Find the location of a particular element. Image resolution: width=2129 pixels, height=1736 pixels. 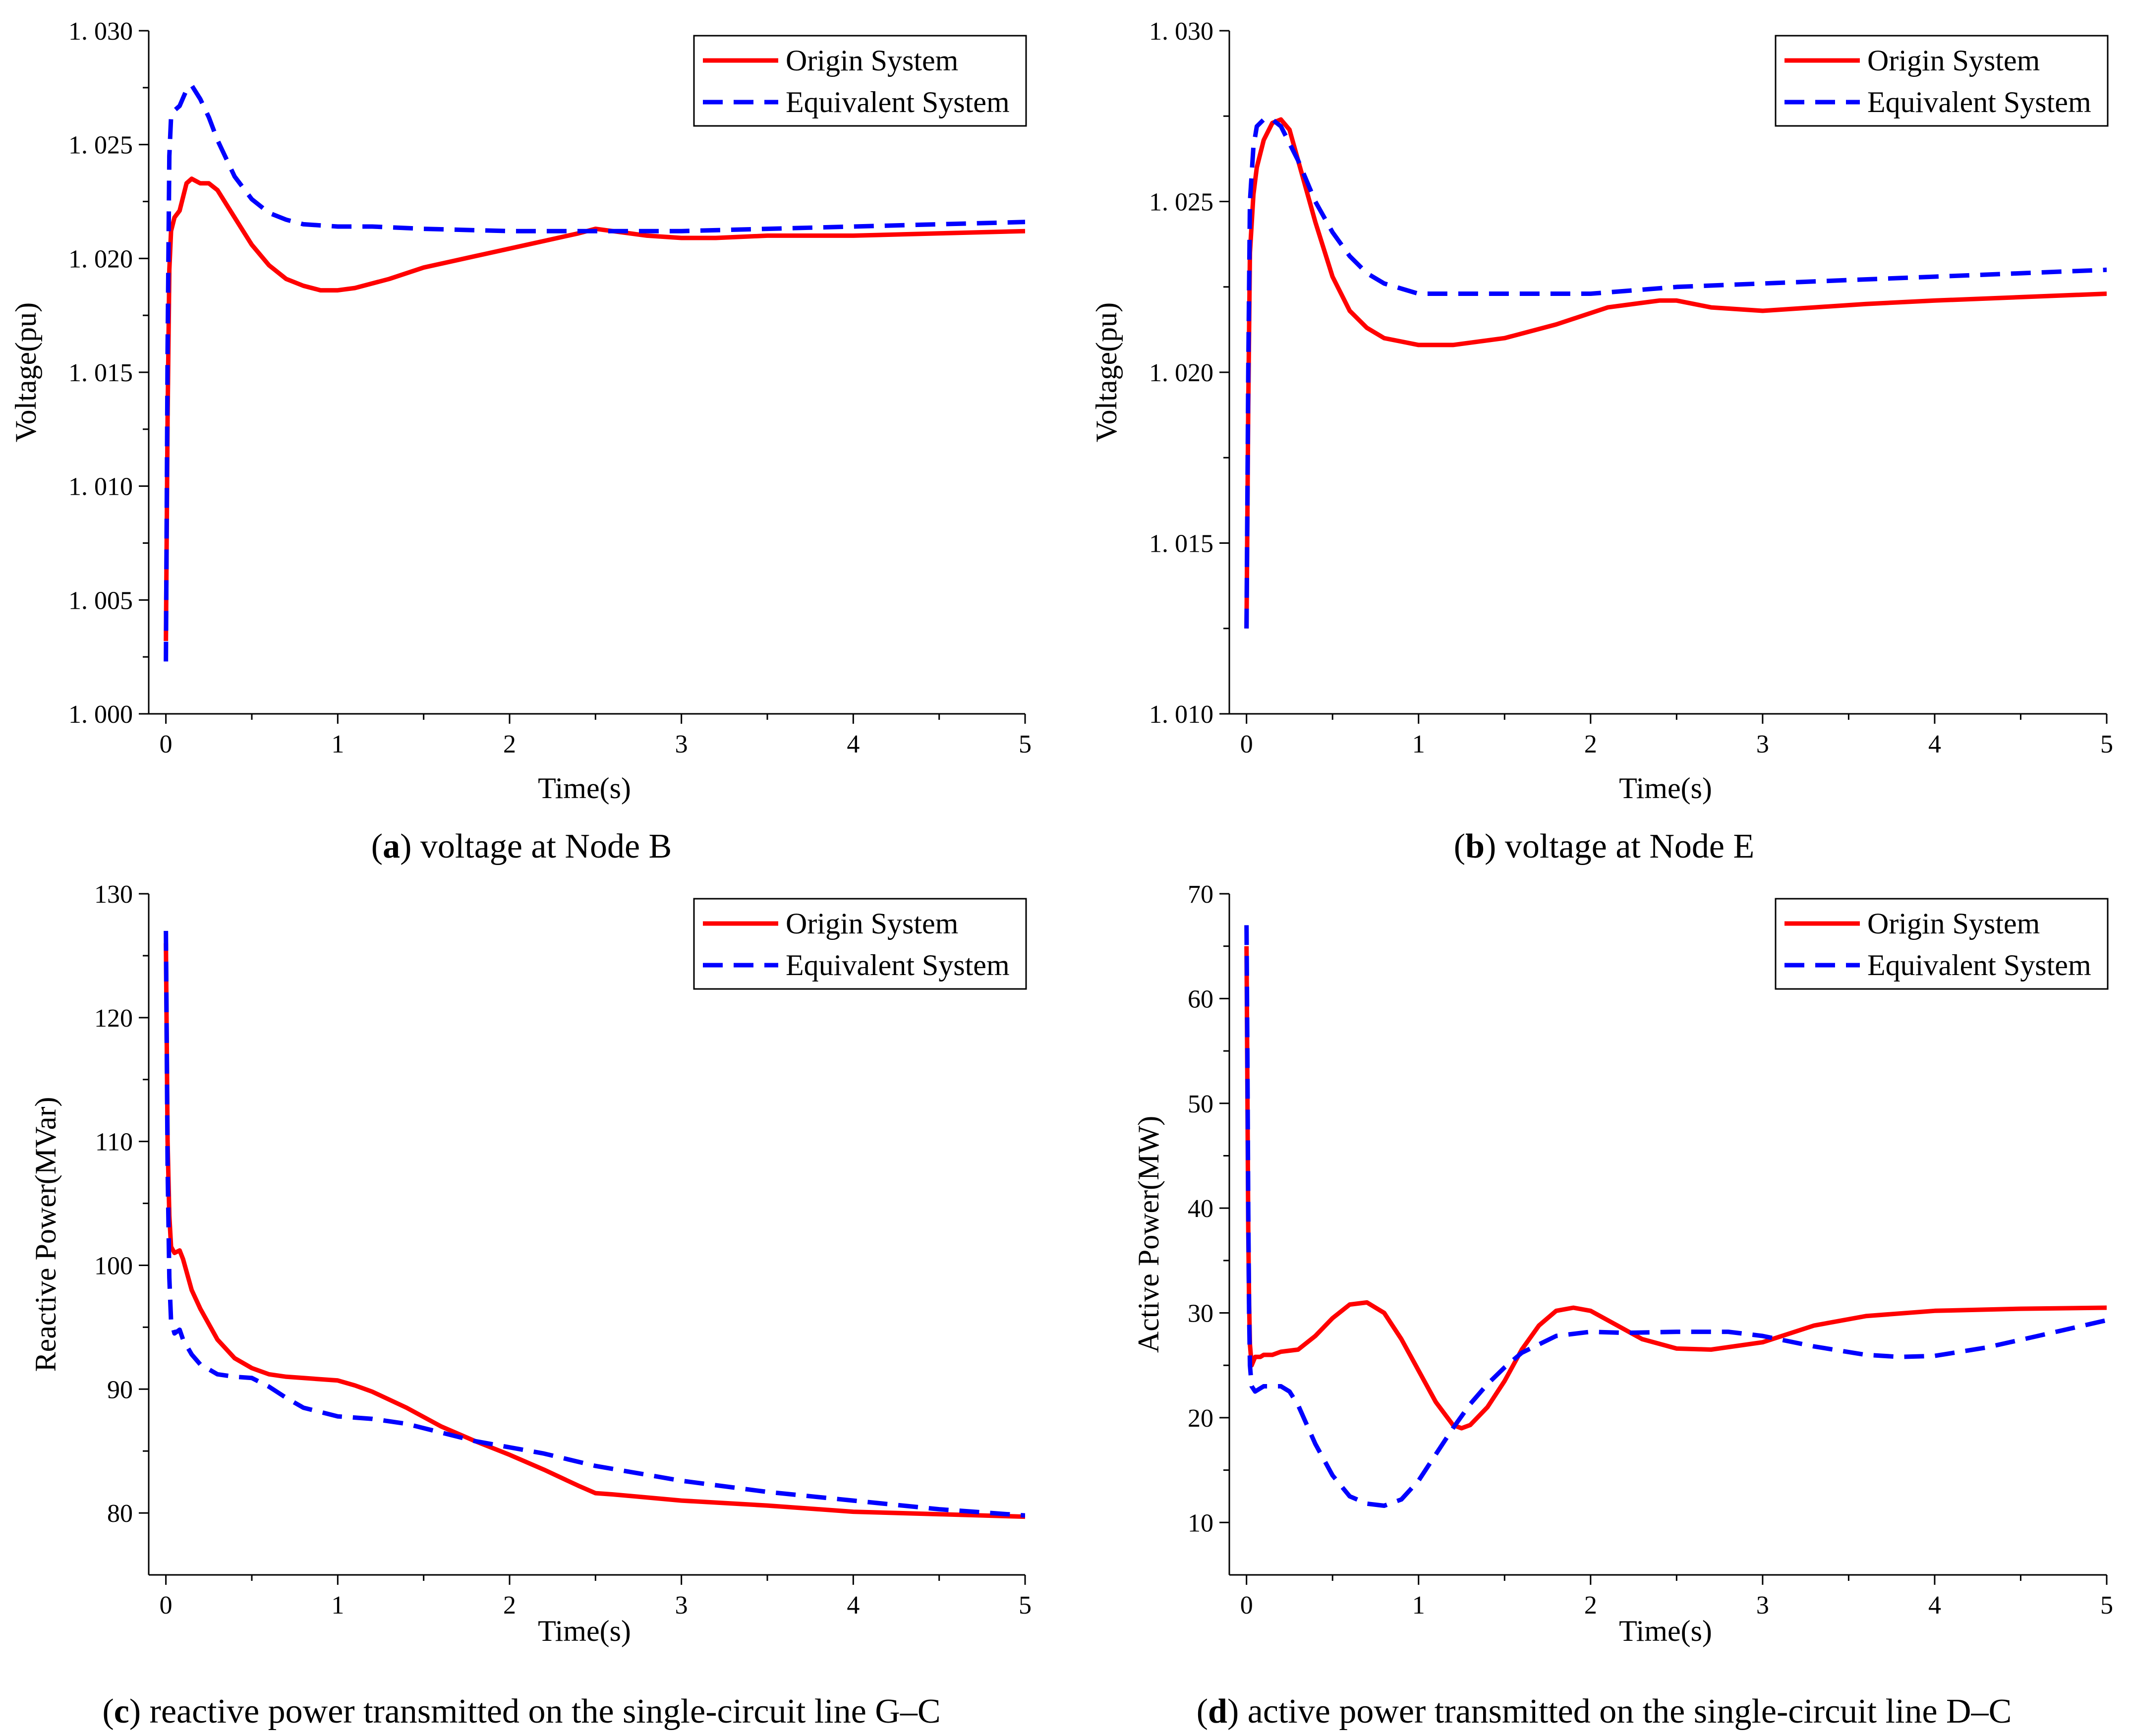

y-tick-label: 60 is located at coordinates (1200, 999).